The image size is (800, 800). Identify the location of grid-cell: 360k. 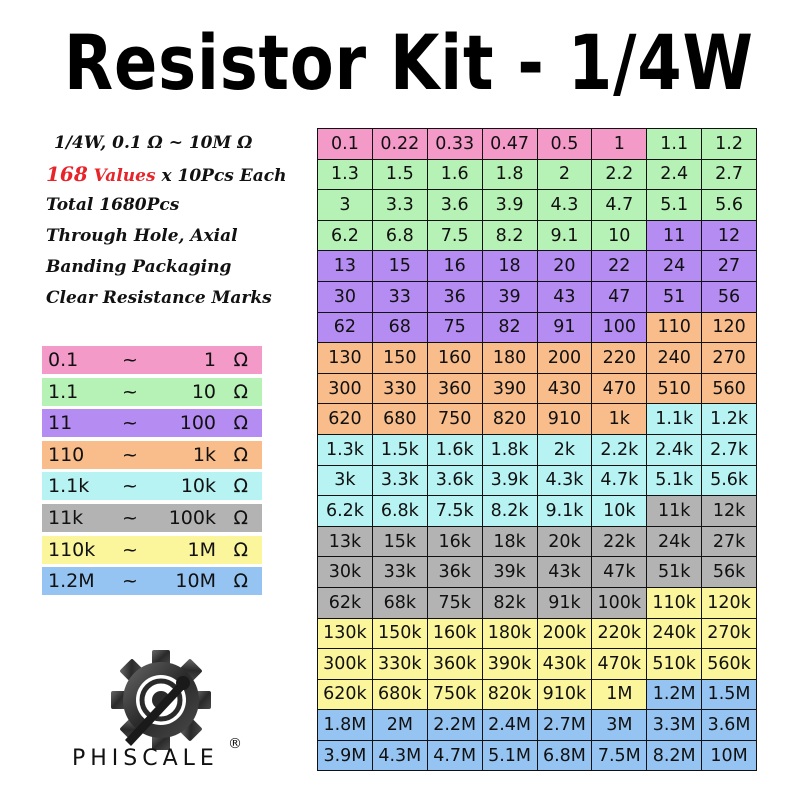
(454, 664).